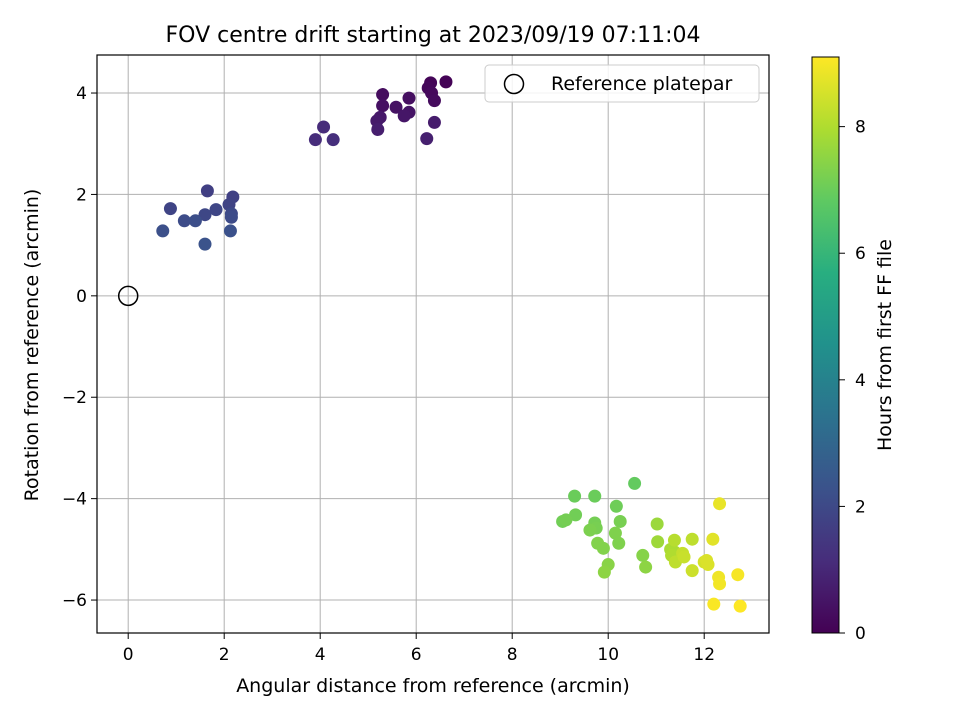  I want to click on legend: Reference platepar, so click(622, 83).